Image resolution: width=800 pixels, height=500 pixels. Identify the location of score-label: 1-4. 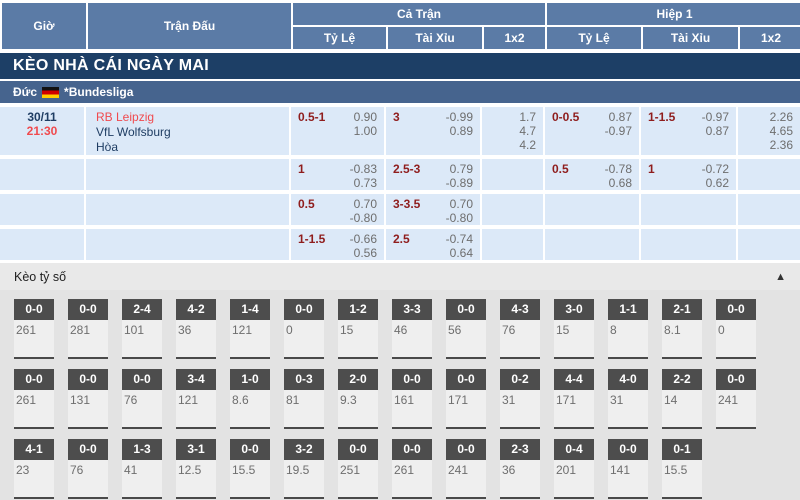
(250, 309).